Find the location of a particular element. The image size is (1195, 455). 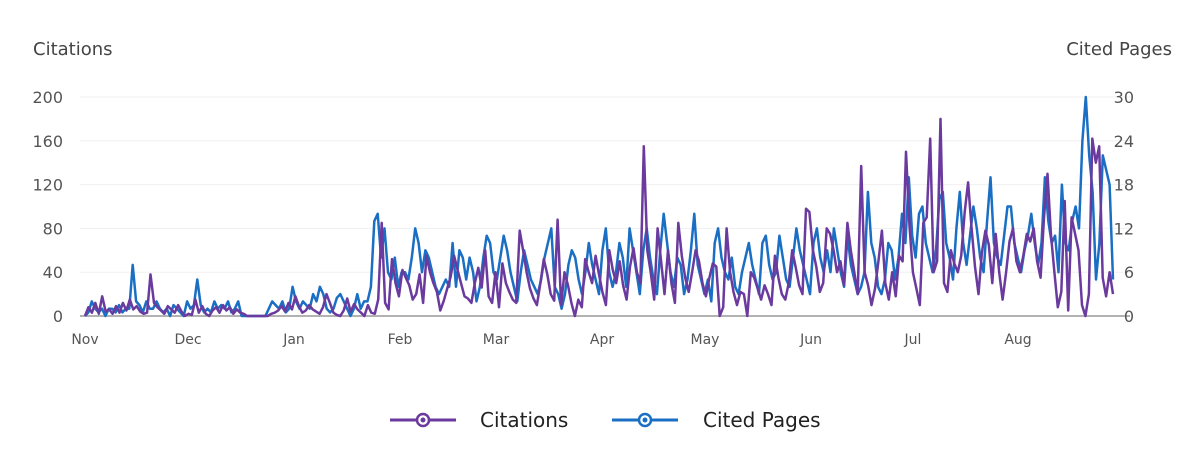

x-tick-label: Jan is located at coordinates (293, 340).